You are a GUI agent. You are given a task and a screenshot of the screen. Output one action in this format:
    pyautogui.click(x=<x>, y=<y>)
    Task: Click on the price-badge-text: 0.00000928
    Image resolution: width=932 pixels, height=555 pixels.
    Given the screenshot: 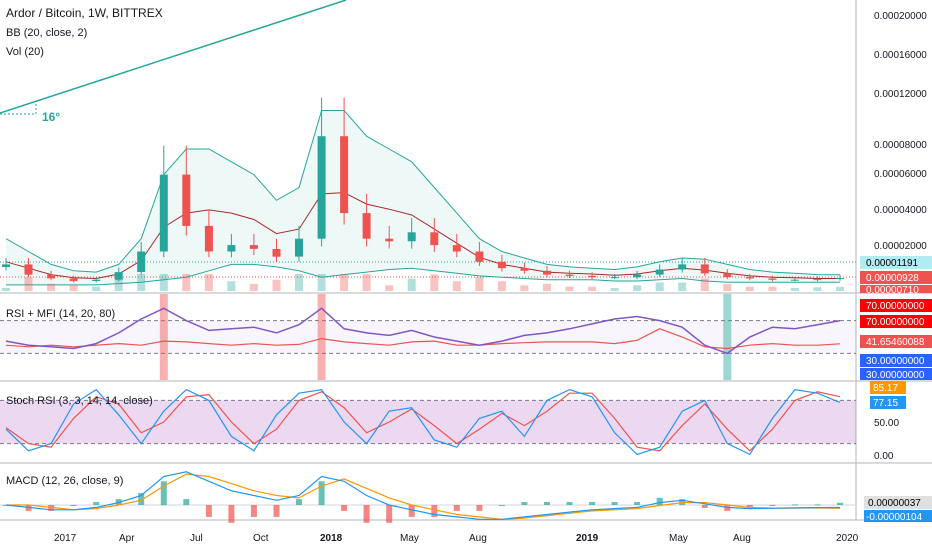 What is the action you would take?
    pyautogui.click(x=892, y=278)
    